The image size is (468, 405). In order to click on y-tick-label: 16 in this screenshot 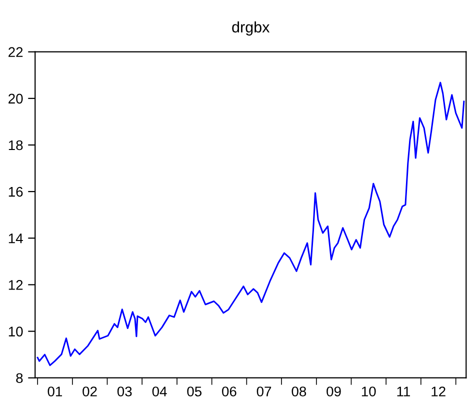, I will do `click(15, 191)`.